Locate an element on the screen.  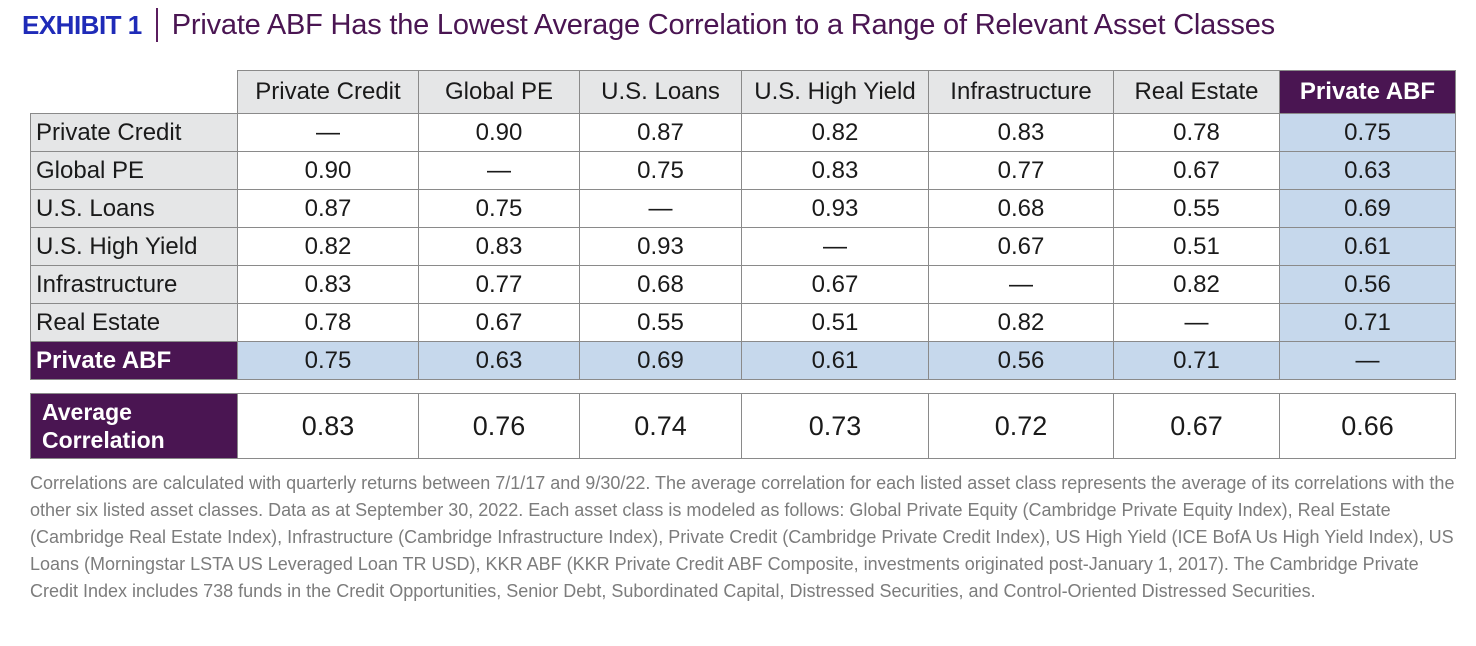
table-row-u-s-high-yield: U.S. High Yield 0.82 0.83 0.93—0.67 0.51 0.61 is located at coordinates (743, 246).